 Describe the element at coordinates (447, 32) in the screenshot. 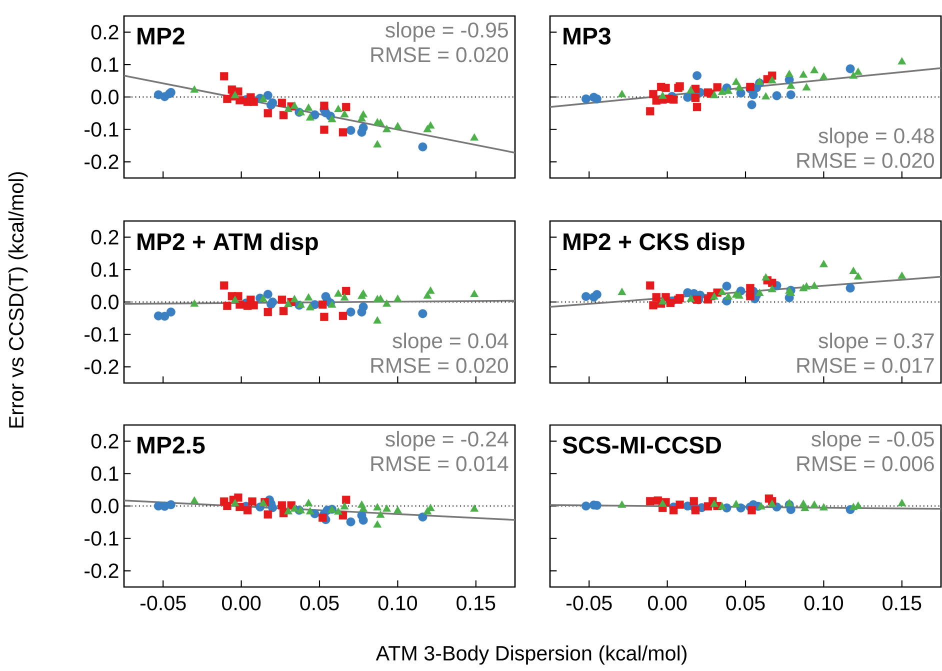

I see `annotation: slope = -0.95` at that location.